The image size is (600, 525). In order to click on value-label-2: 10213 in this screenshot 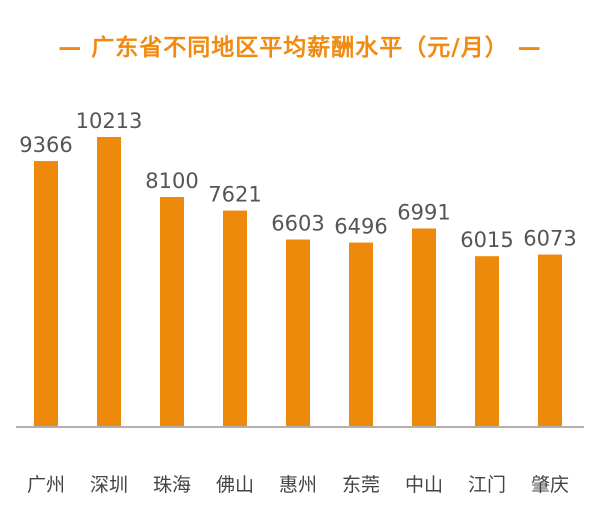, I will do `click(109, 121)`.